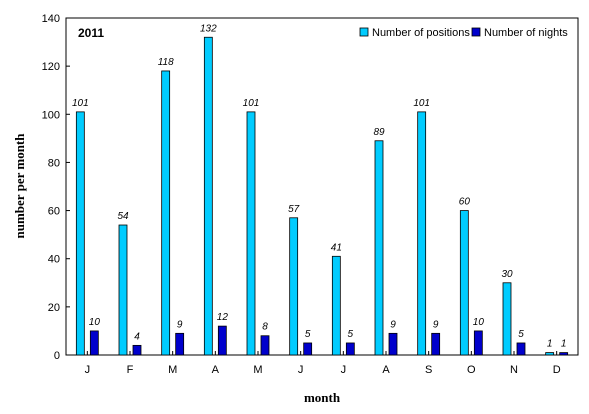 This screenshot has height=414, width=589. I want to click on data-label-positions: 57, so click(294, 209).